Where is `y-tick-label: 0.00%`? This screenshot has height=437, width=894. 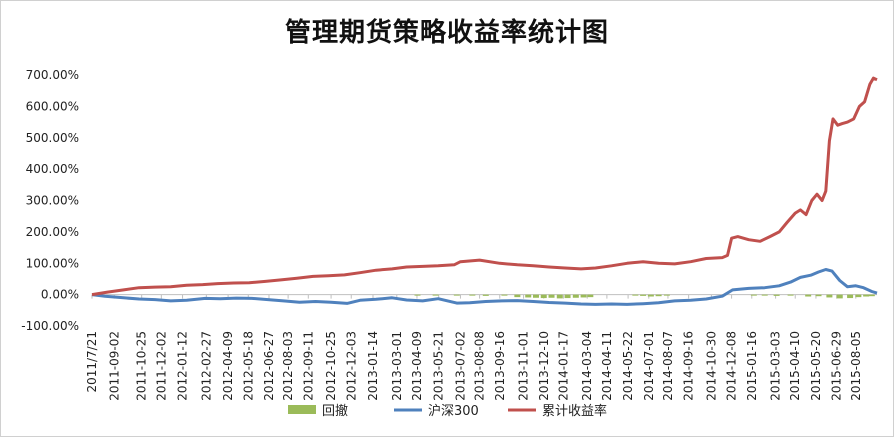
y-tick-label: 0.00% is located at coordinates (60, 295).